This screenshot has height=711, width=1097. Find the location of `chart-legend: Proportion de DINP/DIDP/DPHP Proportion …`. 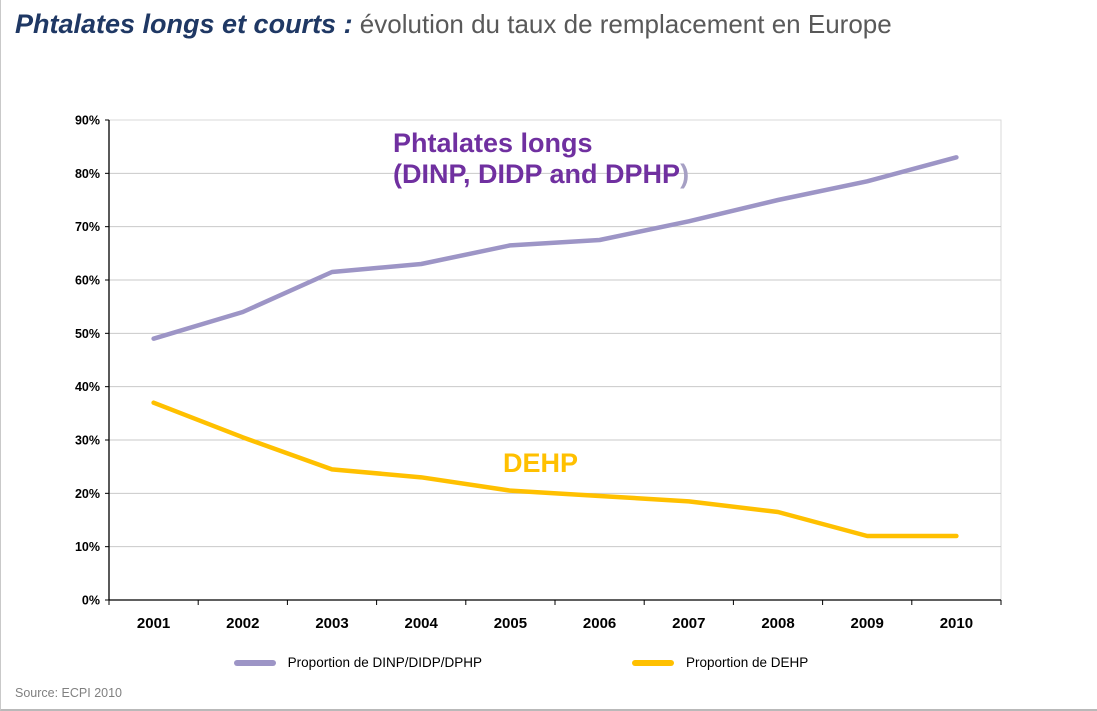

chart-legend: Proportion de DINP/DIDP/DPHP Proportion … is located at coordinates (521, 662).